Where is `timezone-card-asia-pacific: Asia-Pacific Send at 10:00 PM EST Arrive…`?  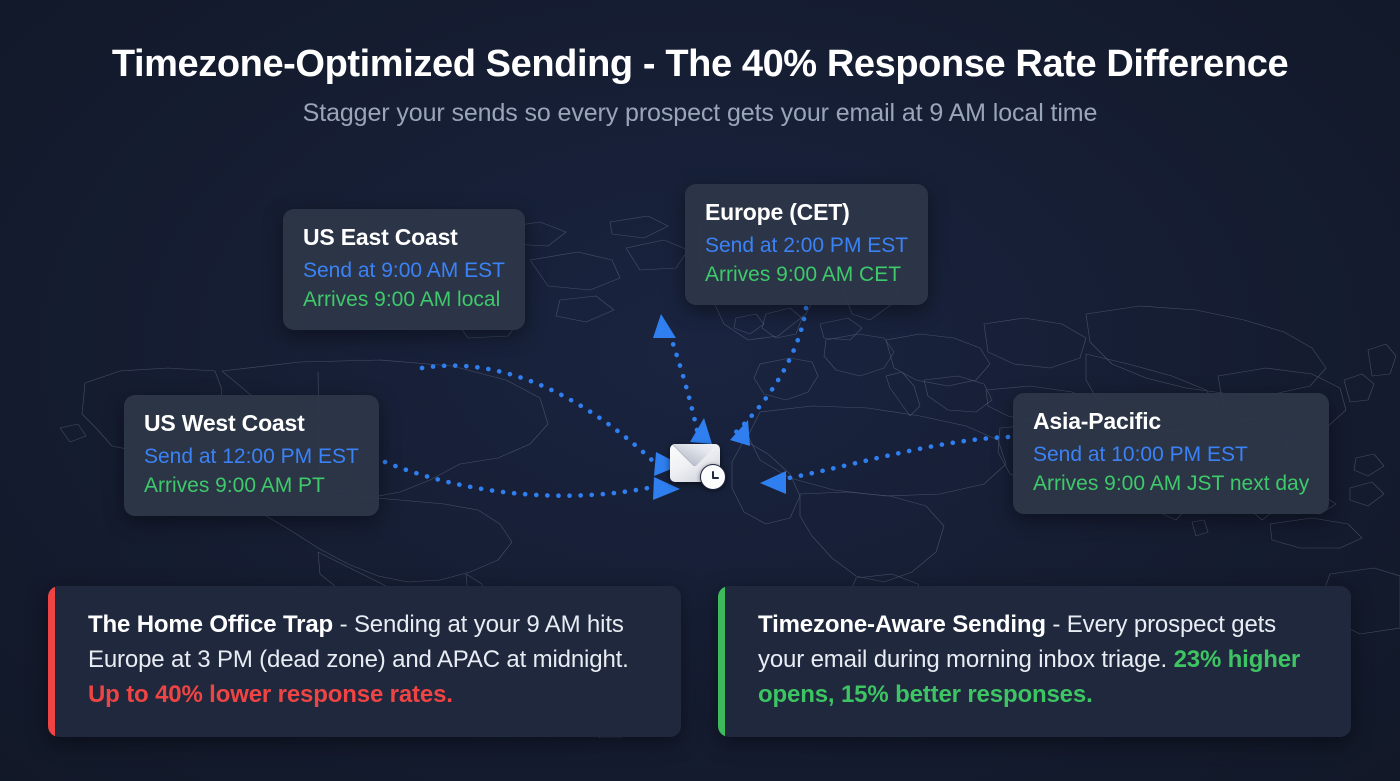
timezone-card-asia-pacific: Asia-Pacific Send at 10:00 PM EST Arrive… is located at coordinates (1171, 453).